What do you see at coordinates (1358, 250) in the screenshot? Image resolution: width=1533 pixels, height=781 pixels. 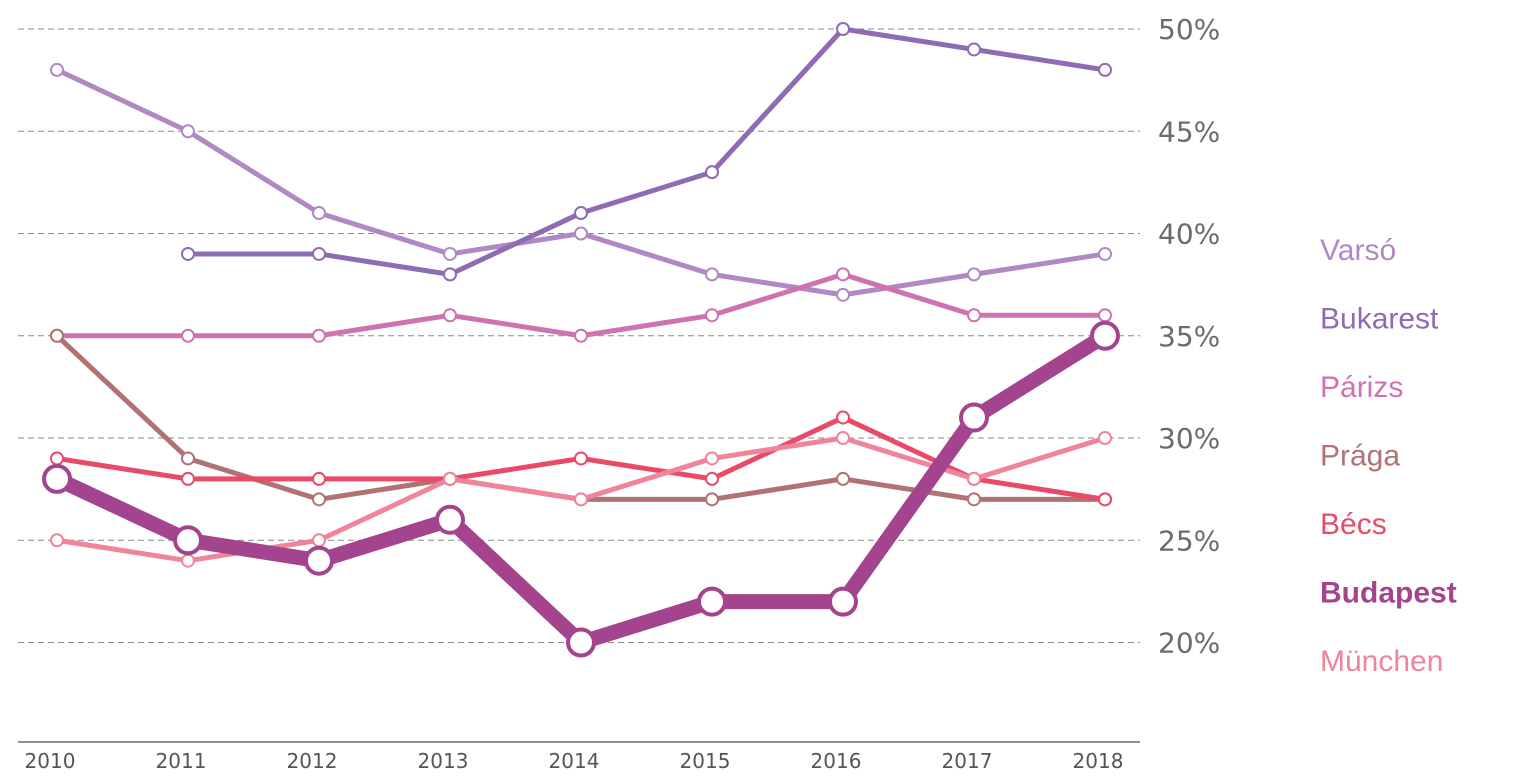 I see `legend-item: Varsó` at bounding box center [1358, 250].